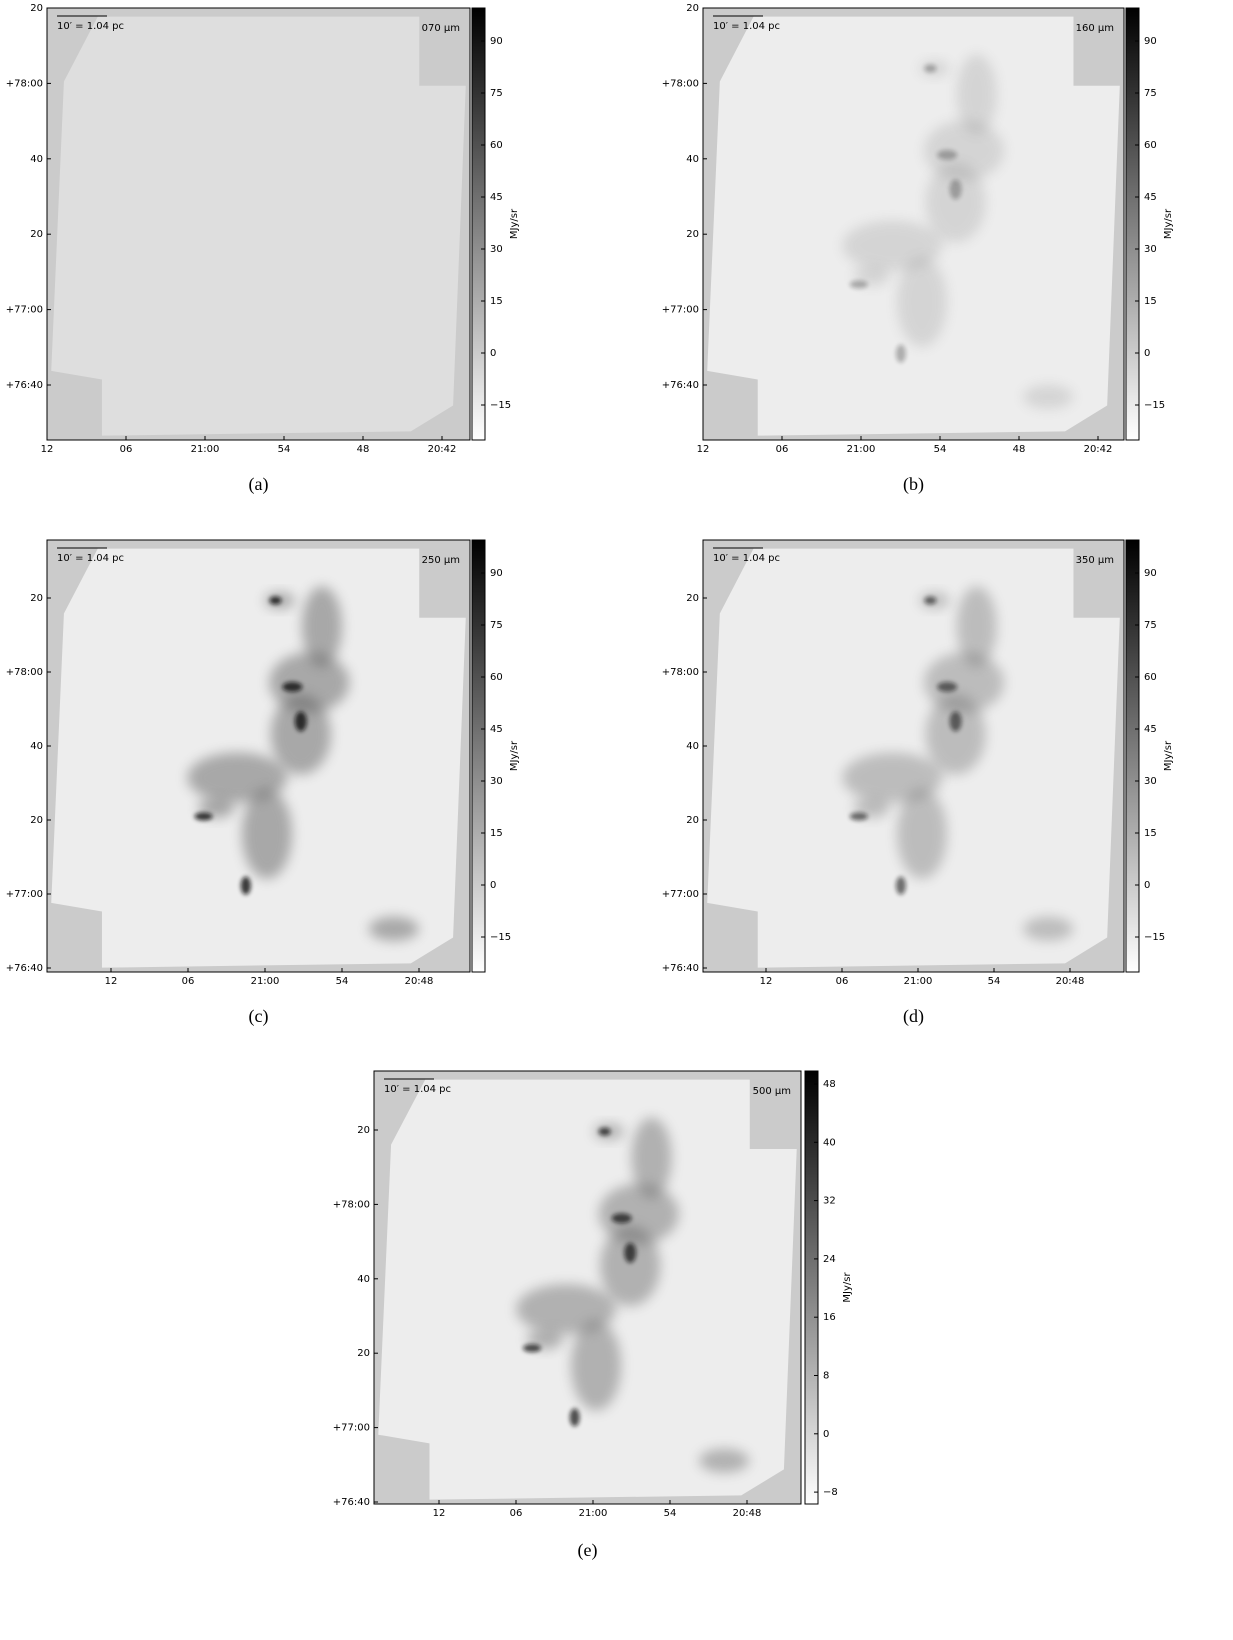 The width and height of the screenshot is (1233, 1640). Describe the element at coordinates (829, 1142) in the screenshot. I see `colorbar-tick-label: 40` at that location.